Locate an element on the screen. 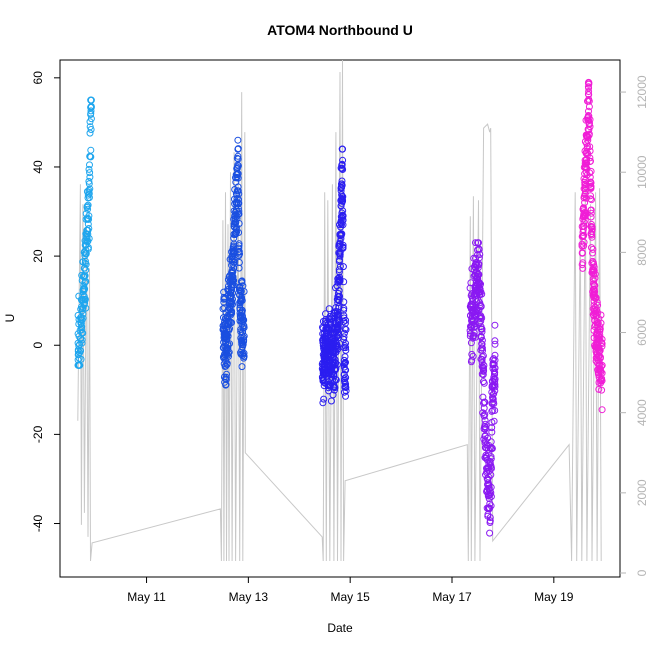  y-tick-label: 40 is located at coordinates (38, 167).